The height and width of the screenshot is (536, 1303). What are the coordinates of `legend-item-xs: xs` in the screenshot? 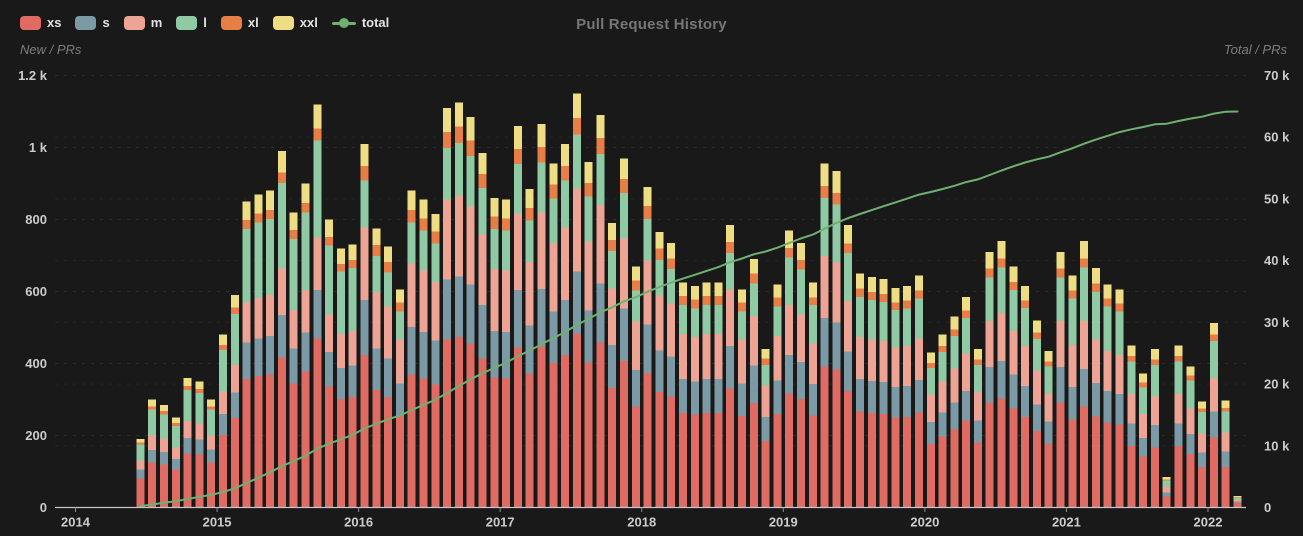 It's located at (40, 23).